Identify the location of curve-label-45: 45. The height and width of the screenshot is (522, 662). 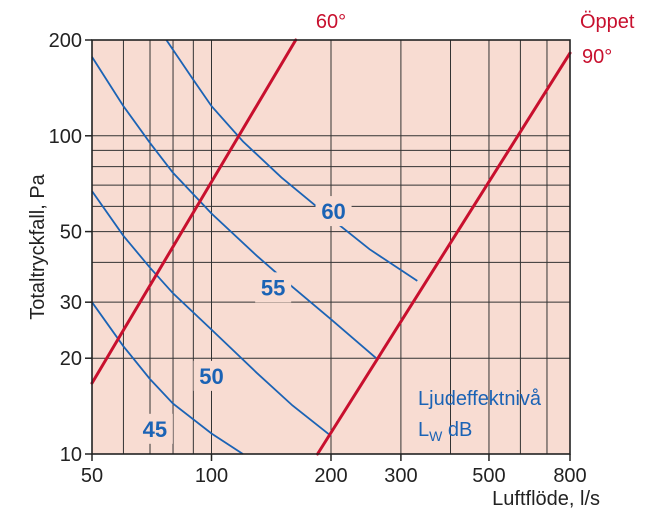
(155, 429).